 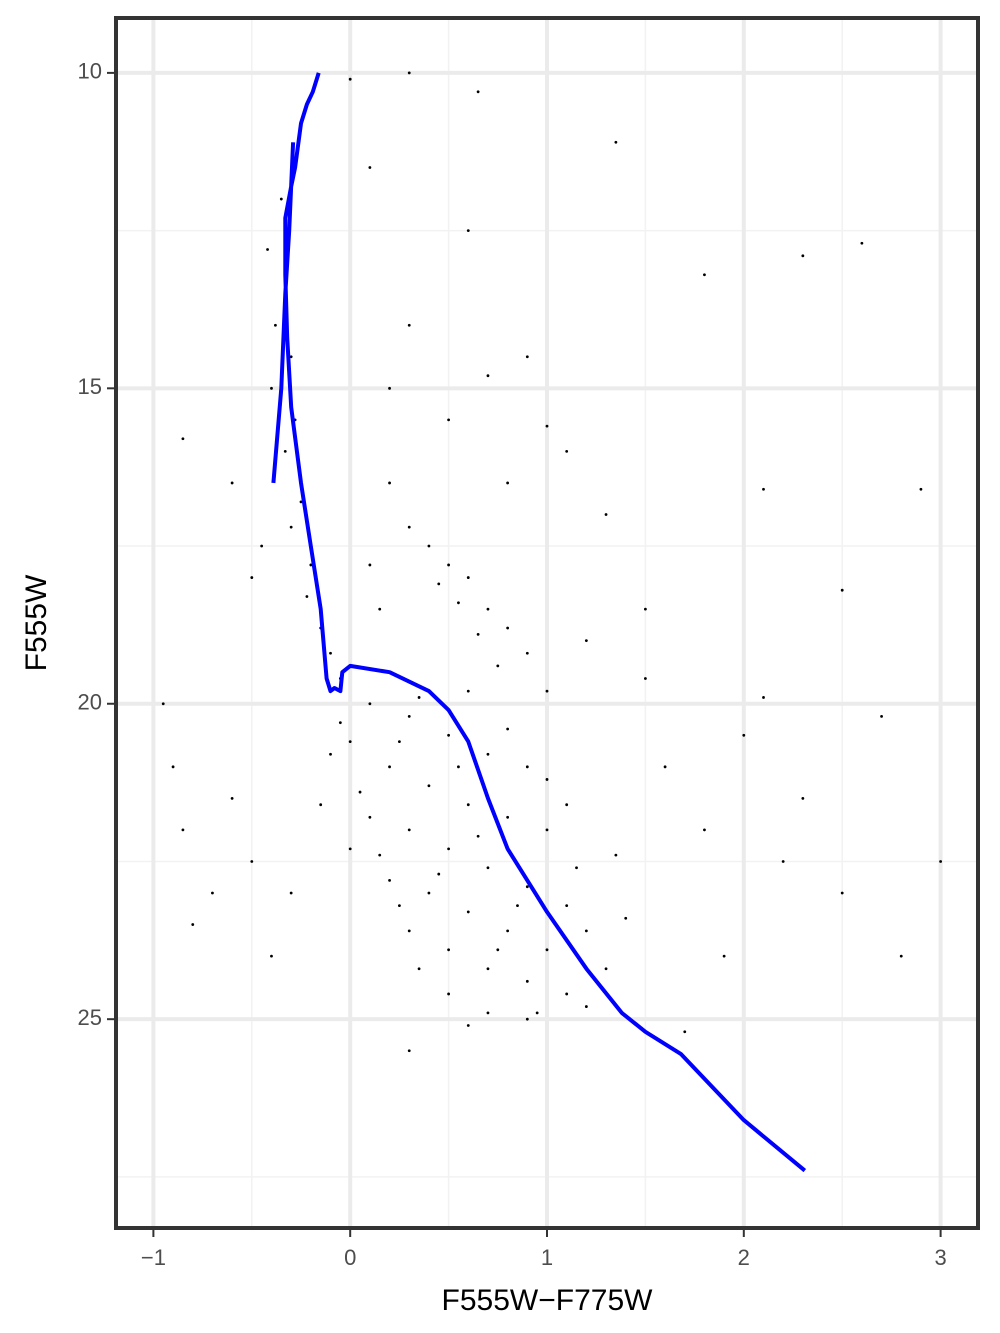 What do you see at coordinates (90, 386) in the screenshot?
I see `y-tick-label: 15` at bounding box center [90, 386].